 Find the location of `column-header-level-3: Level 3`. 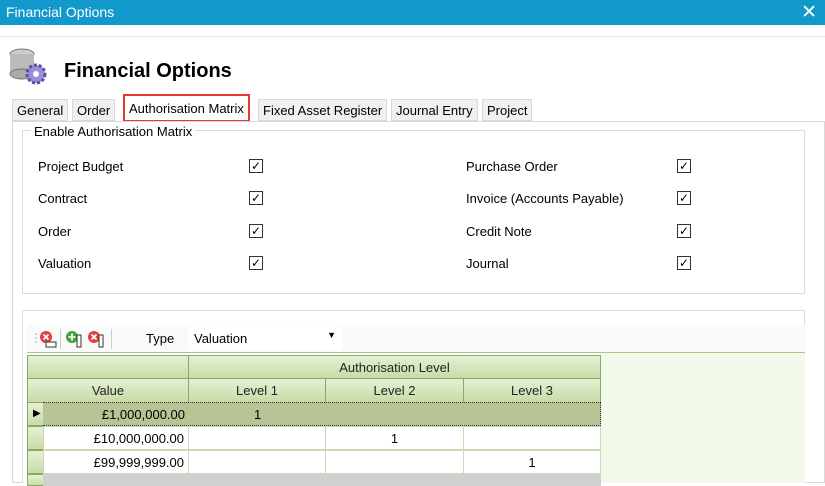

column-header-level-3: Level 3 is located at coordinates (532, 390).